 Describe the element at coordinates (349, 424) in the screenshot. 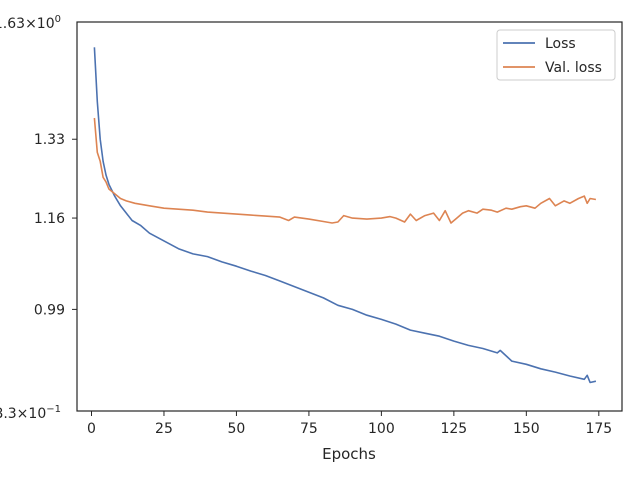

I see `x-axis: 0 25 50 75 100 125 150 175` at that location.